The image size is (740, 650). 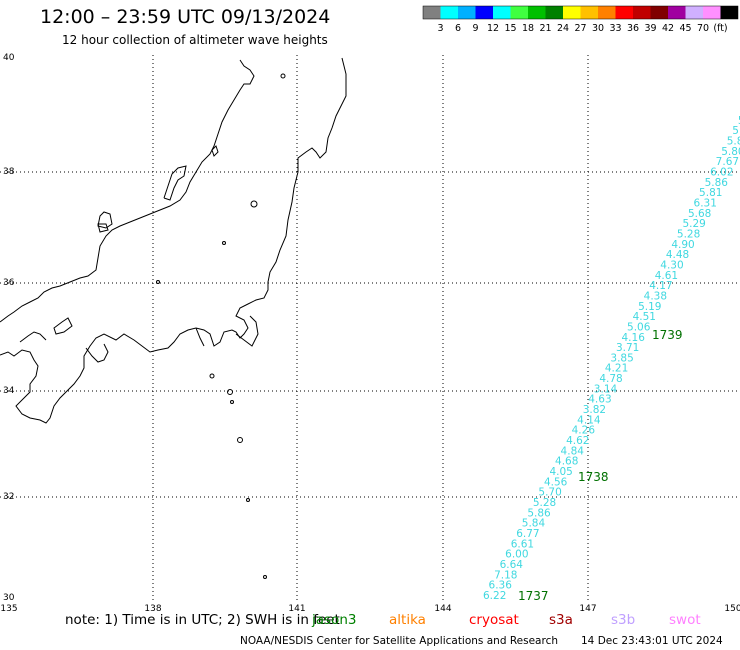 I want to click on satellite-legend-s3a: s3a, so click(x=561, y=620).